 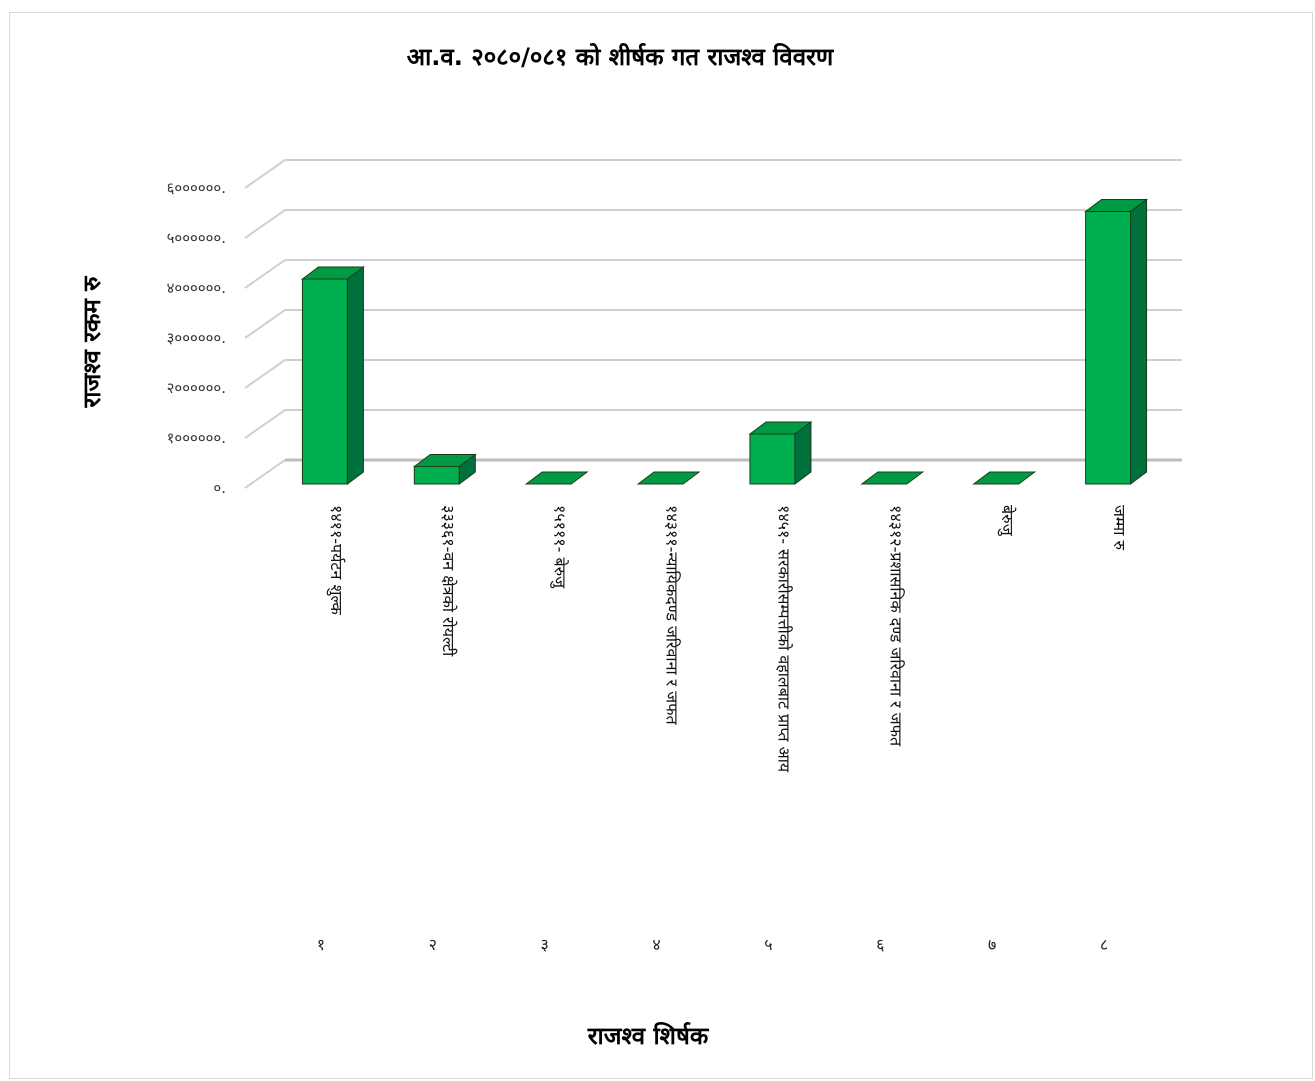 I want to click on x-tick-label: जम्मा रु, so click(x=1119, y=527).